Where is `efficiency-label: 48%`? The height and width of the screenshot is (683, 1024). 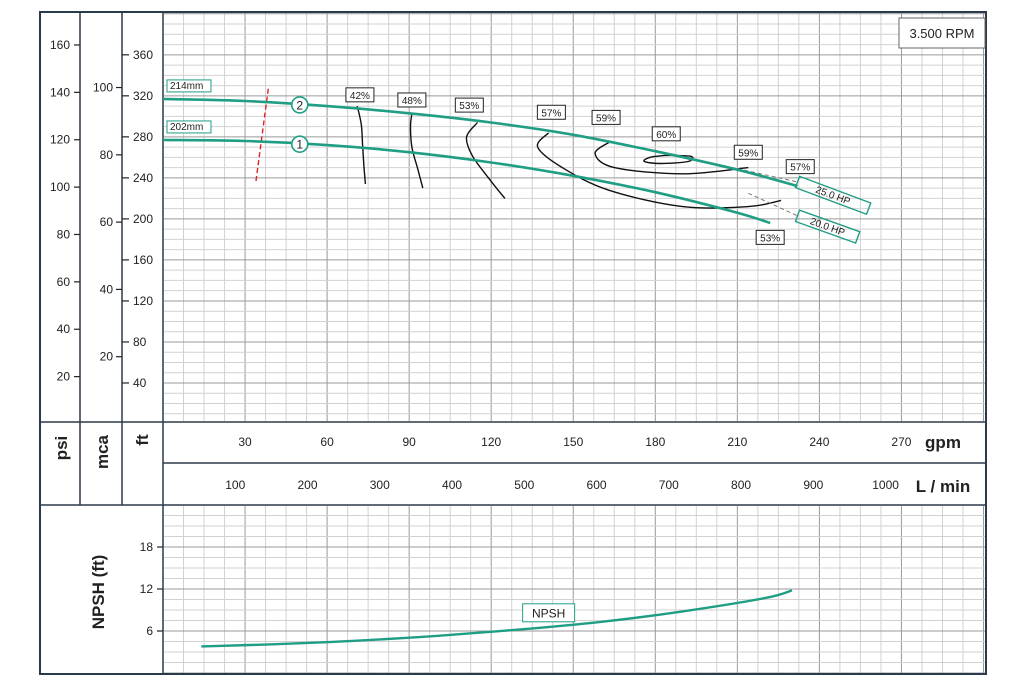 efficiency-label: 48% is located at coordinates (412, 101).